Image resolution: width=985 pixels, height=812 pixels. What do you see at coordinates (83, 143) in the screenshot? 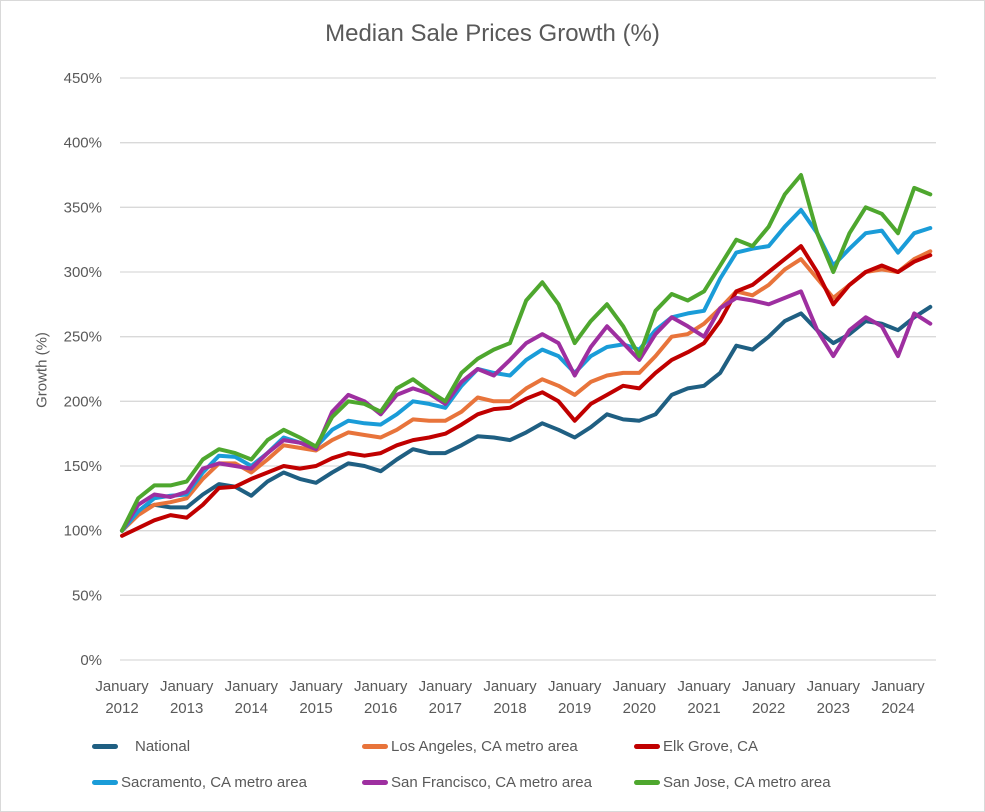
I see `y-tick-label: 400%` at bounding box center [83, 143].